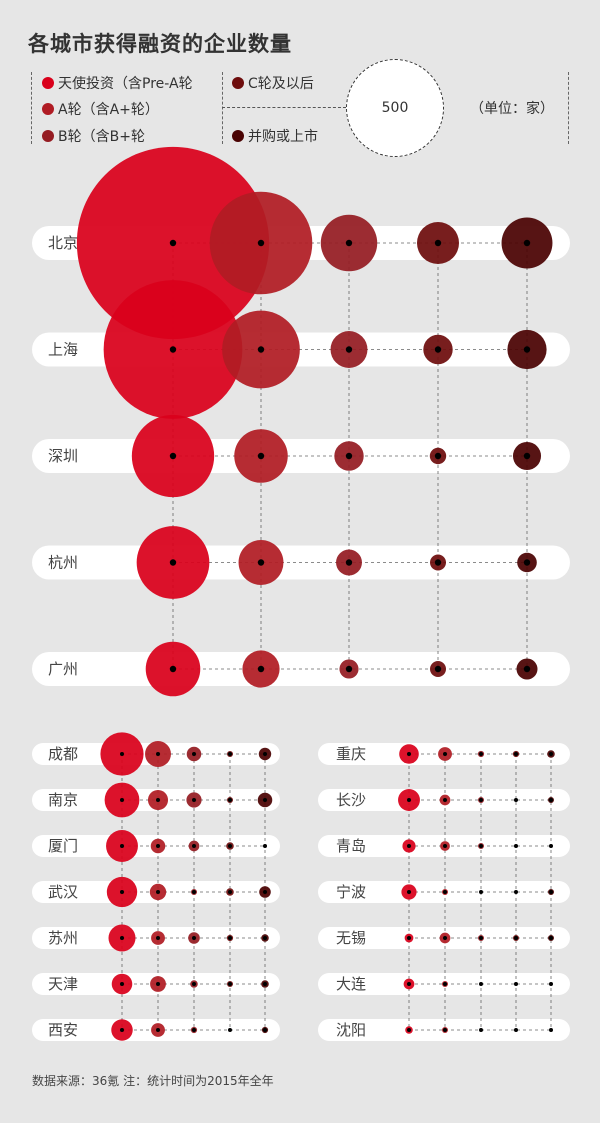 The image size is (600, 1123). What do you see at coordinates (101, 137) in the screenshot?
I see `legend-label: B轮（含B+轮` at bounding box center [101, 137].